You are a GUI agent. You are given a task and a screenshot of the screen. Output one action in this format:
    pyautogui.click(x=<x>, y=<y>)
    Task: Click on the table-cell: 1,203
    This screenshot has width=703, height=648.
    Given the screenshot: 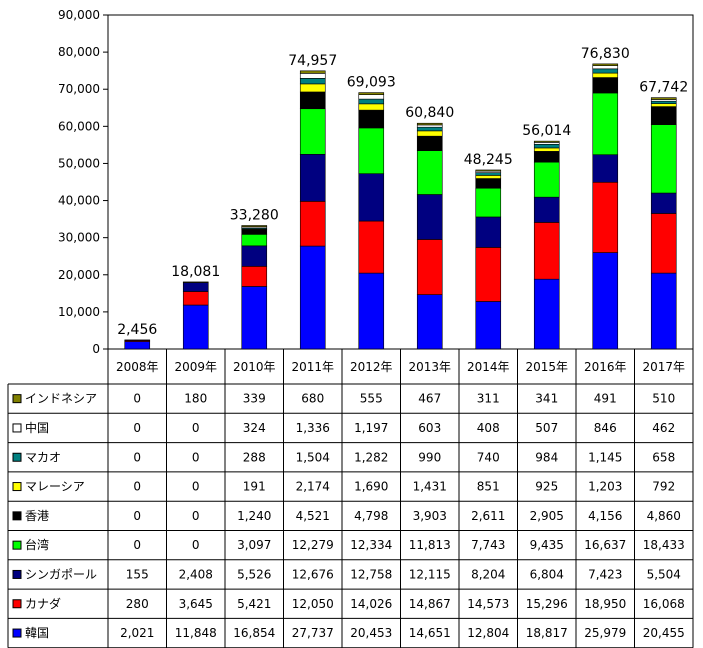 What is the action you would take?
    pyautogui.click(x=605, y=487)
    